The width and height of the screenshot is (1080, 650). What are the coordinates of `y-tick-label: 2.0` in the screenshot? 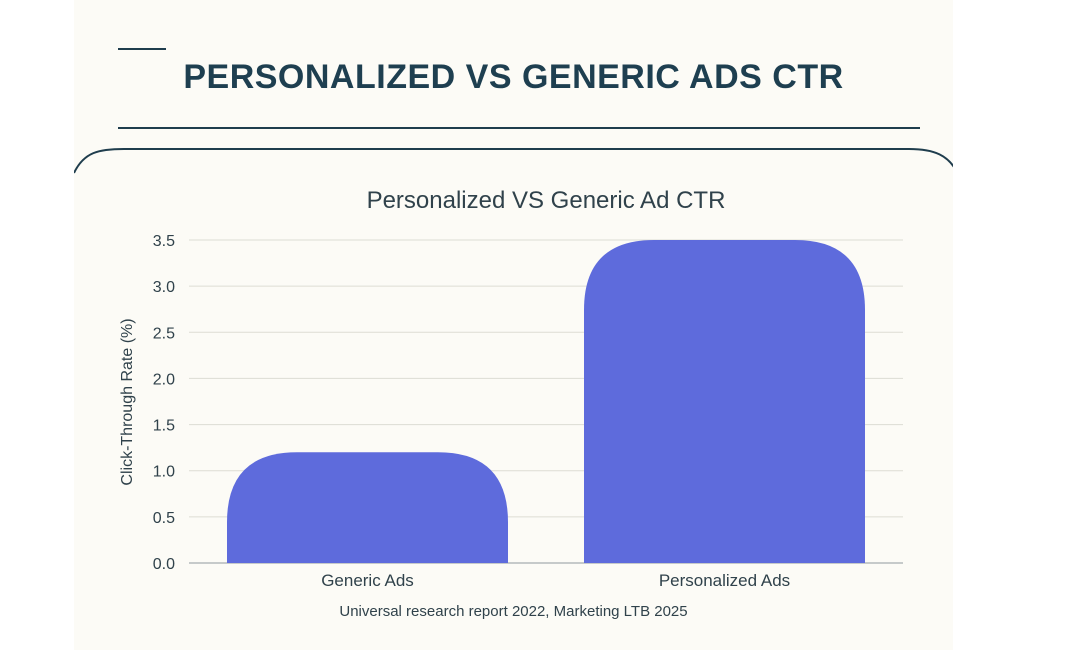 It's located at (164, 379).